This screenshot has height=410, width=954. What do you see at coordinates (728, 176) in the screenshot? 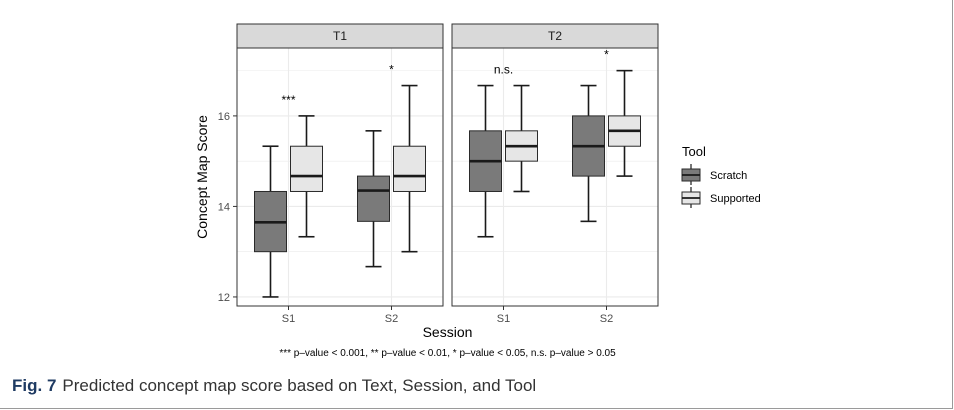
I see `legend-item-label: Scratch` at bounding box center [728, 176].